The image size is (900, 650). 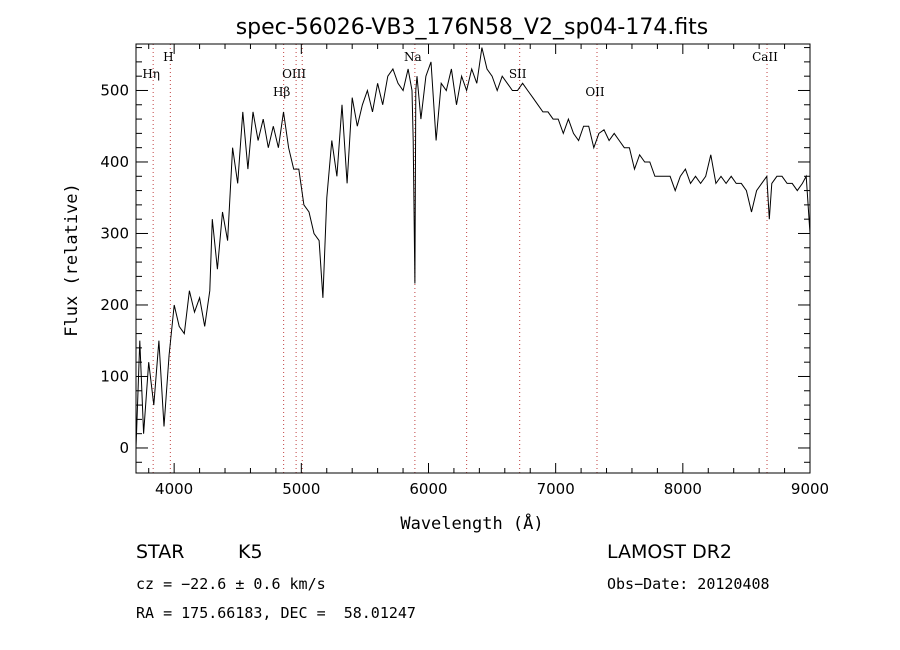 I want to click on spectral-line-label: Na, so click(x=413, y=57).